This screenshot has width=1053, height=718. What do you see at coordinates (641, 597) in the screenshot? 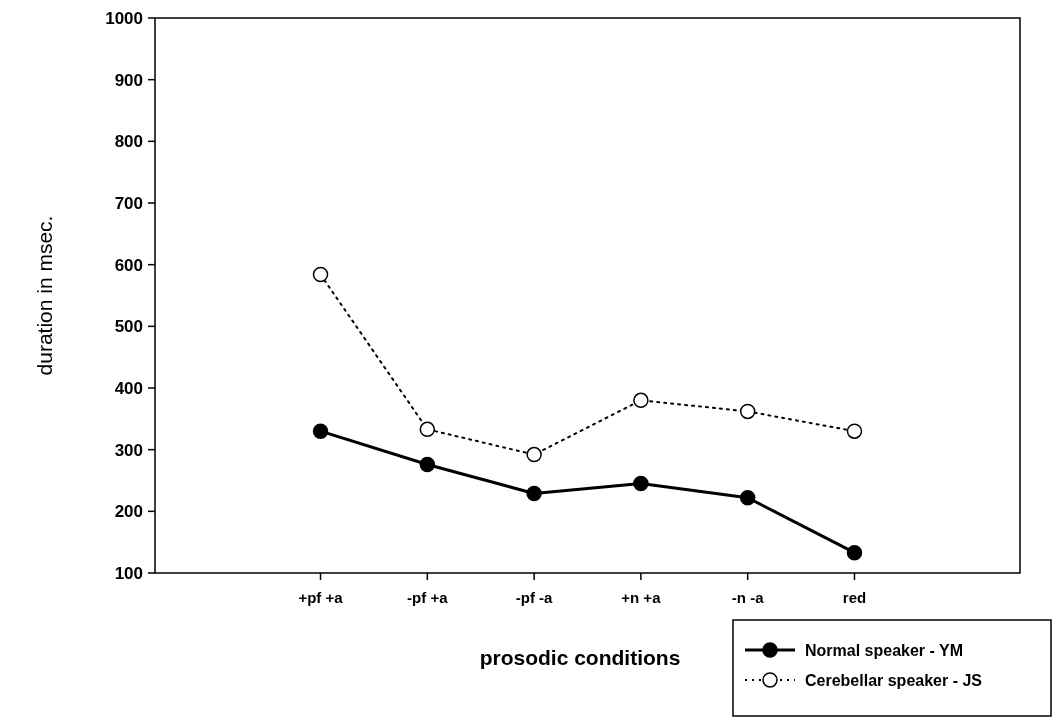
I see `x-tick-label: +n +a` at bounding box center [641, 597].